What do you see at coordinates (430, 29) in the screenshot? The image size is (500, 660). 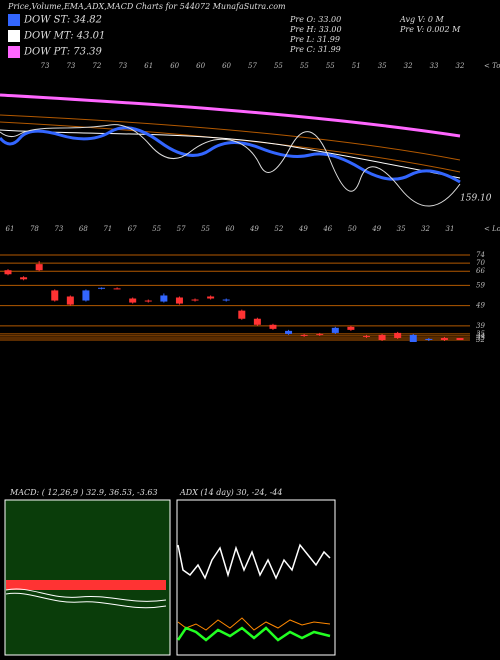 I see `pre-volume: Pre V: 0.002 M` at bounding box center [430, 29].